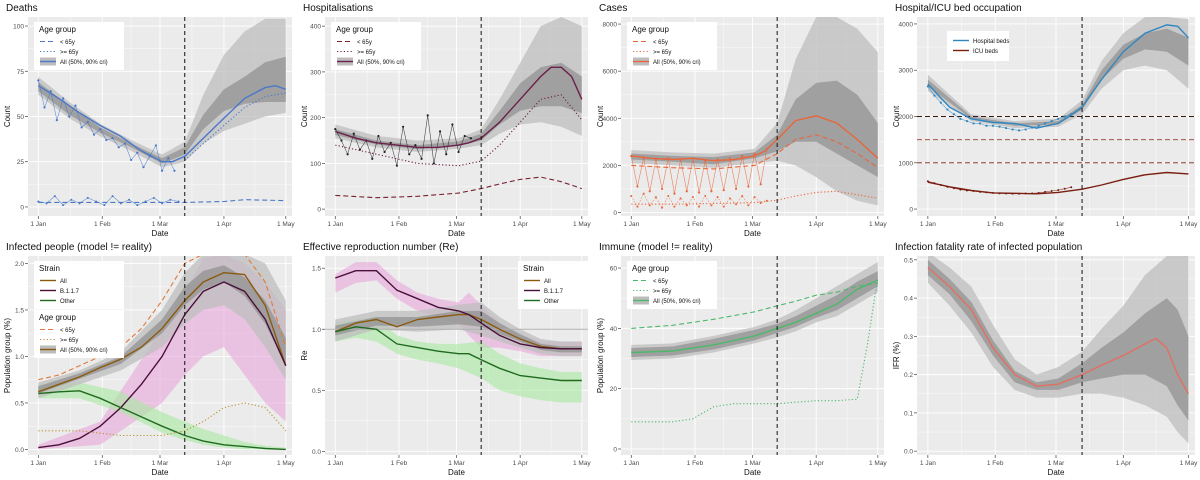 The height and width of the screenshot is (480, 1200). I want to click on y-tick-label: 100, so click(18, 27).